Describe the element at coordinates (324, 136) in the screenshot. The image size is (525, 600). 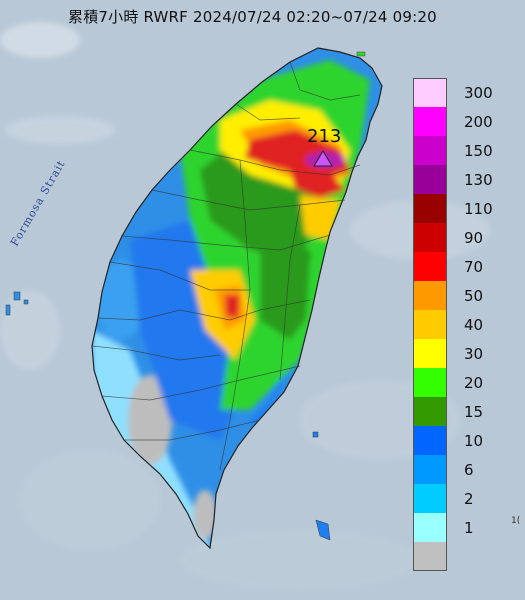
I see `max-value-label: 213` at that location.